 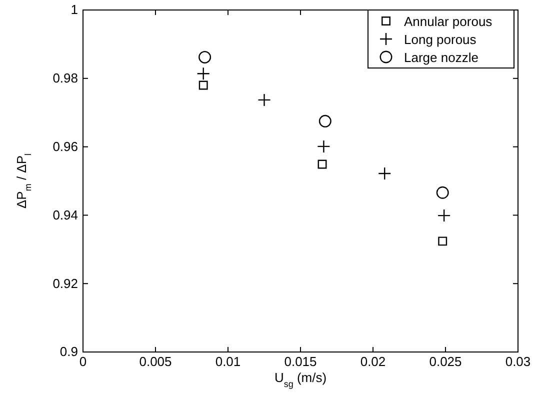 What do you see at coordinates (155, 362) in the screenshot?
I see `x-tick-label: 0.005` at bounding box center [155, 362].